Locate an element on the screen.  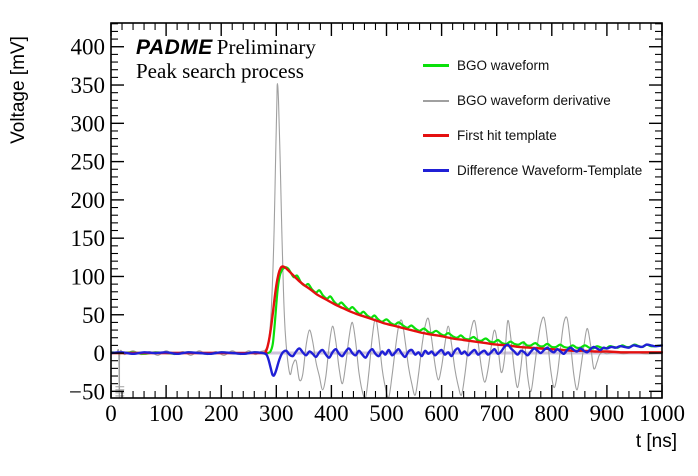
y-tick-label: 400 is located at coordinates (88, 47).